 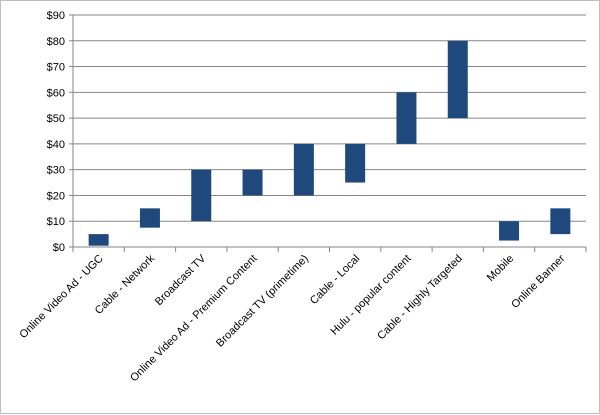 I want to click on x-category-label: Broadcast TV, so click(x=181, y=280).